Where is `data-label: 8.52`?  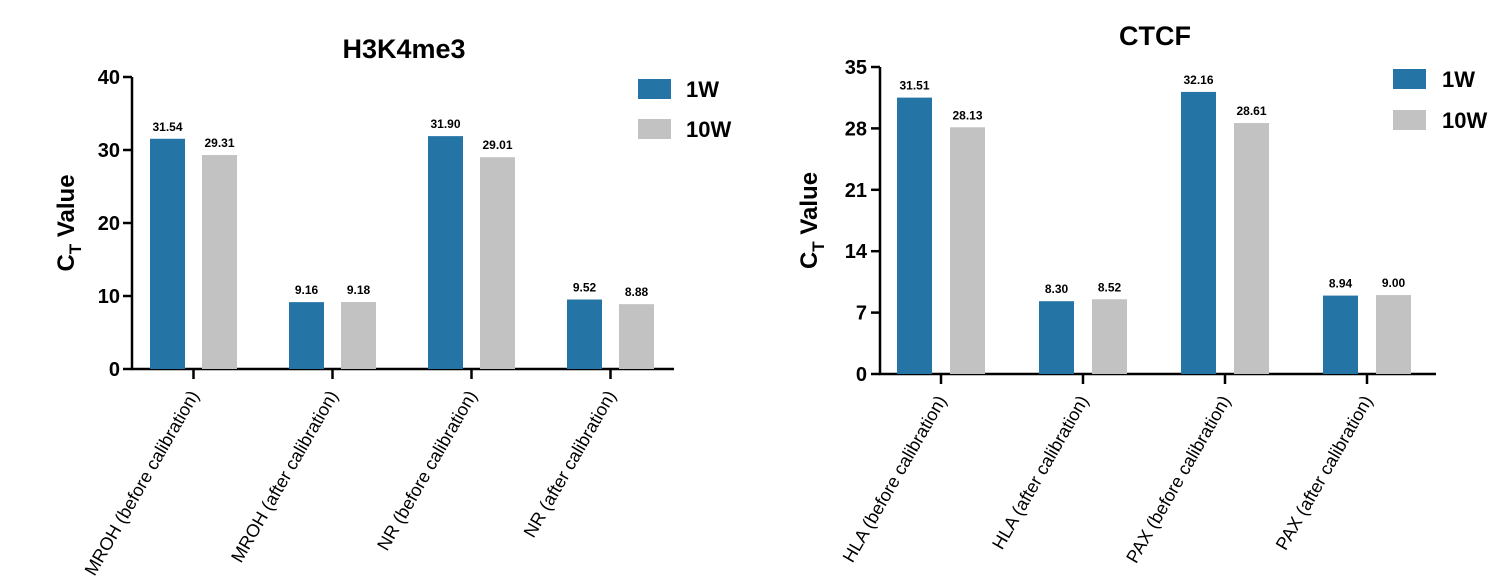
data-label: 8.52 is located at coordinates (1110, 287).